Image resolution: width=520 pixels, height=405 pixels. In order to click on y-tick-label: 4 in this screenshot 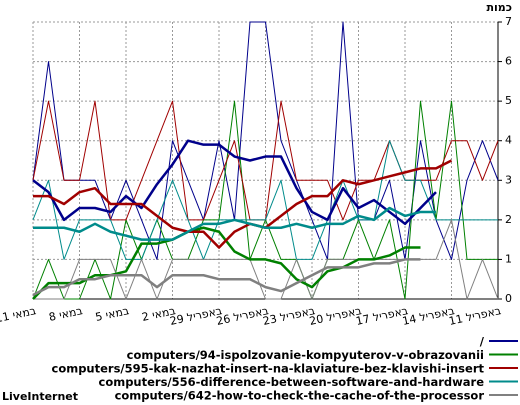, I will do `click(508, 140)`.